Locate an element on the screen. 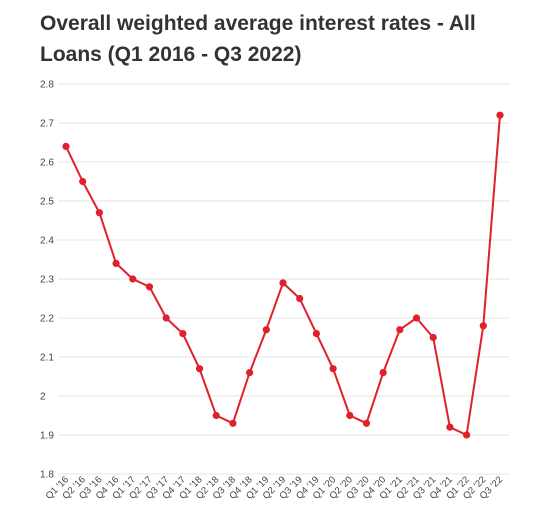 The width and height of the screenshot is (543, 508). y-tick-label: 2.2 is located at coordinates (47, 319).